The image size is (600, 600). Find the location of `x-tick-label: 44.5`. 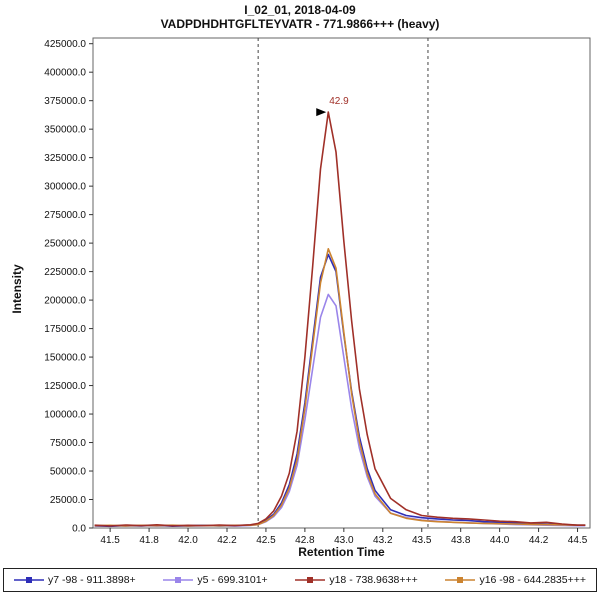

x-tick-label: 44.5 is located at coordinates (578, 540).